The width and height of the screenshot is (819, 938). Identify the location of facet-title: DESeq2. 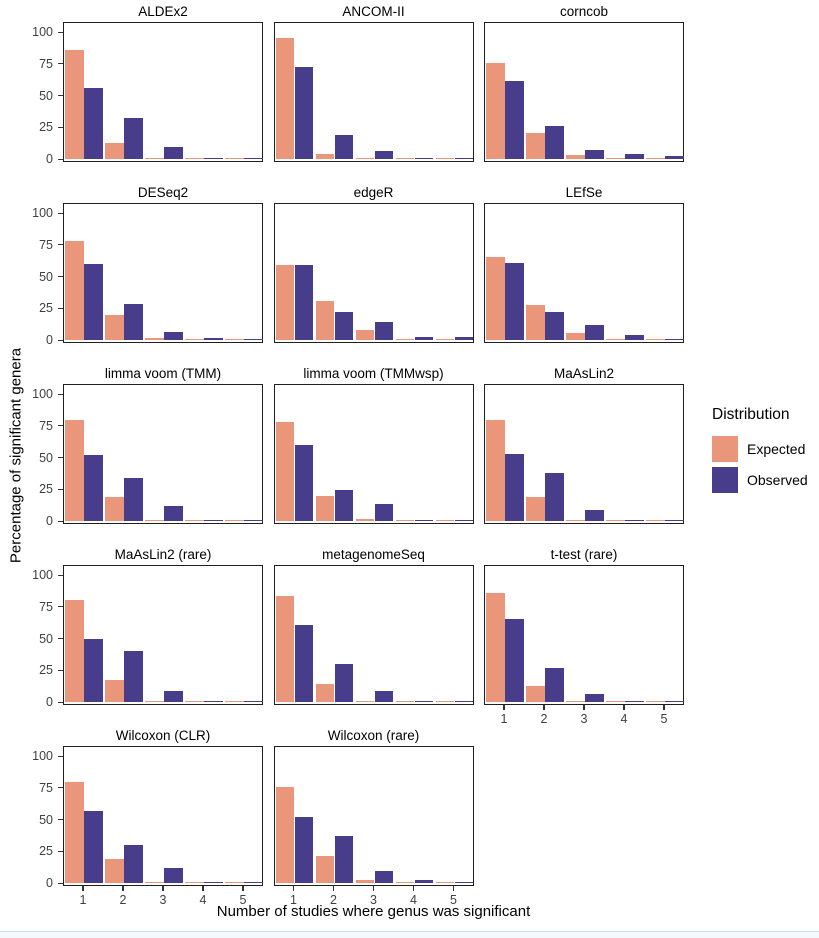
(163, 192).